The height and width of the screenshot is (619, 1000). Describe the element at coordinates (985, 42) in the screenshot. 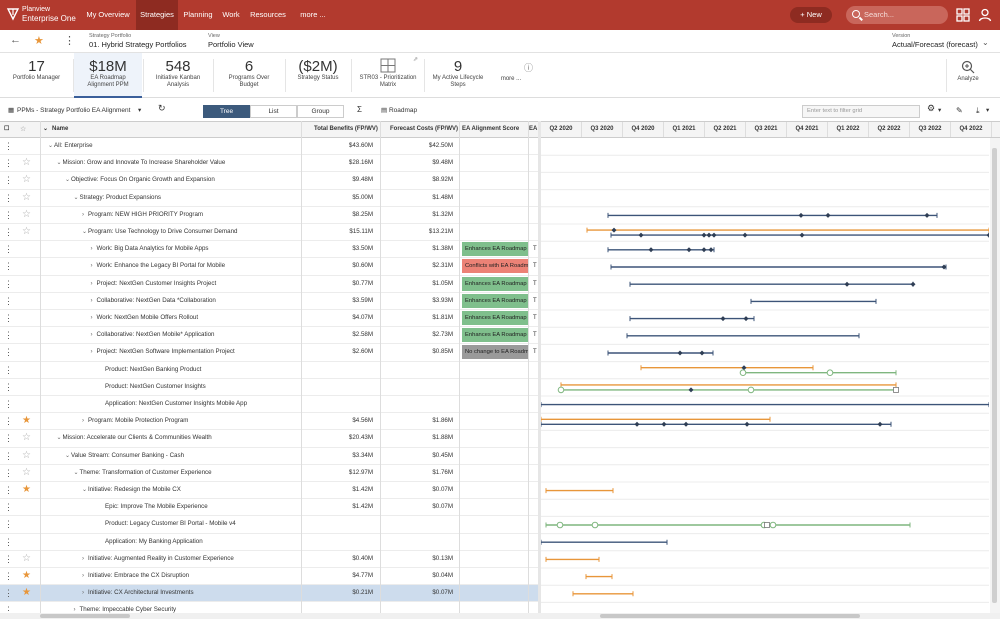

I see `chevron-down-icon: ⌄` at that location.